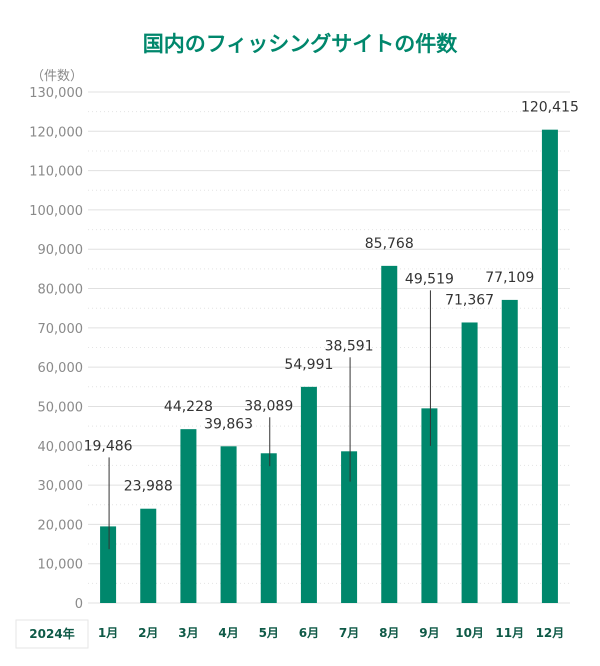 The height and width of the screenshot is (666, 600). Describe the element at coordinates (509, 633) in the screenshot. I see `x-tick-label: 11月` at that location.